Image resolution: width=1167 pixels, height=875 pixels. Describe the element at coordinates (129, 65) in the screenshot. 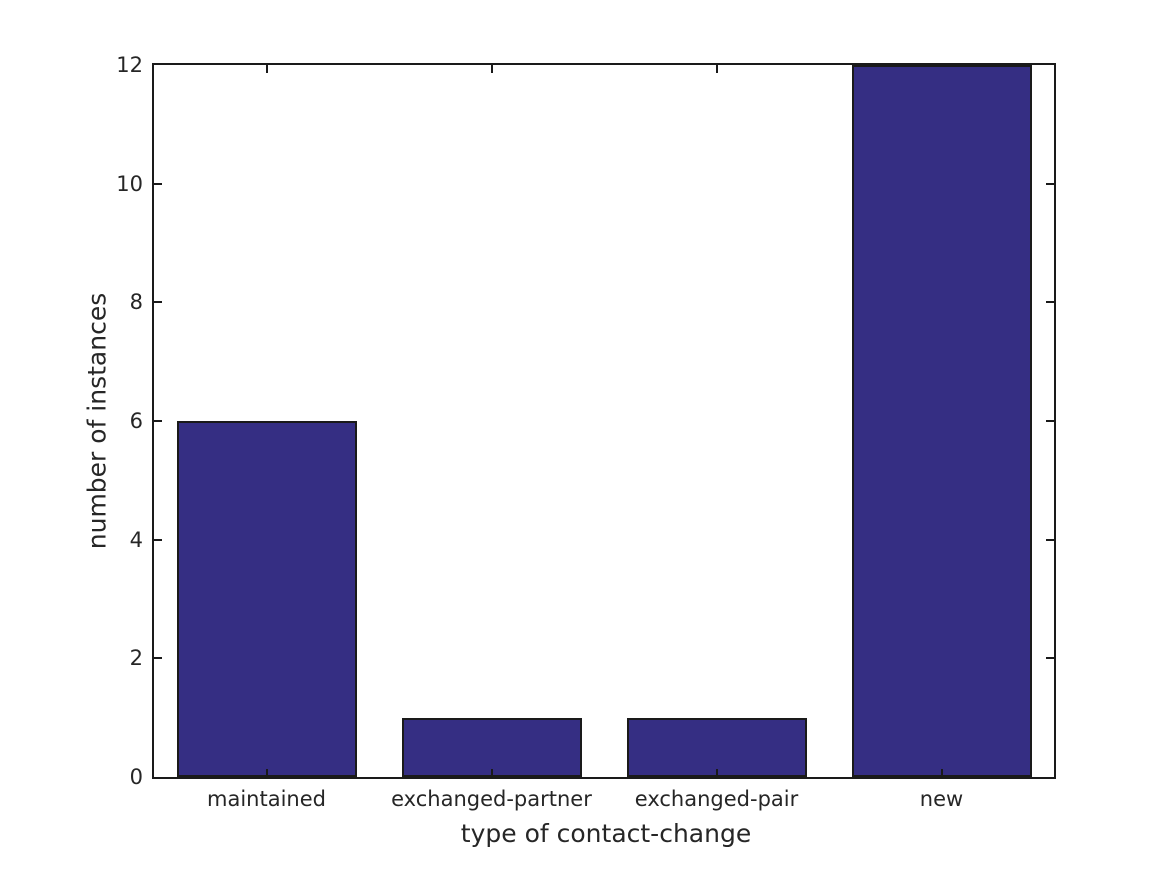

I see `y-tick-label: 12` at that location.